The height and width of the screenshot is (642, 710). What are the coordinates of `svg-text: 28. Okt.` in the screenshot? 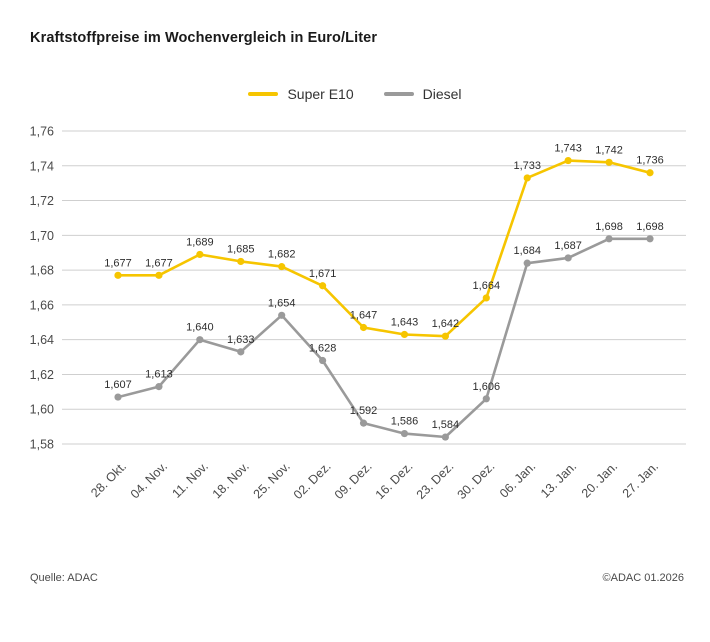 It's located at (108, 479).